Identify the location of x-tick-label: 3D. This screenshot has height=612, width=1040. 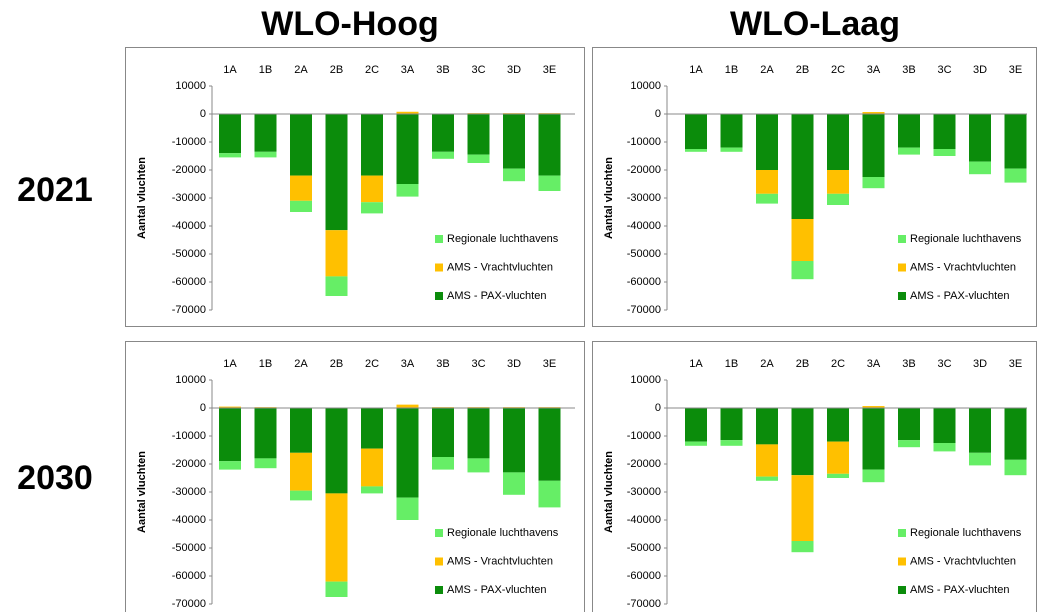
(514, 70).